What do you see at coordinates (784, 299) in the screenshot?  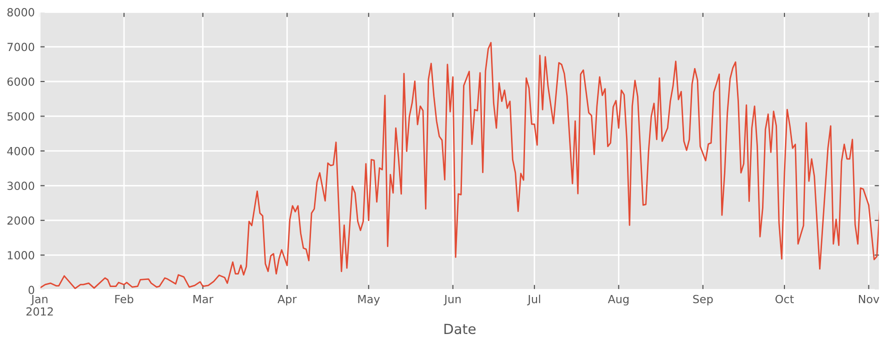 I see `x-tick-label: Oct` at bounding box center [784, 299].